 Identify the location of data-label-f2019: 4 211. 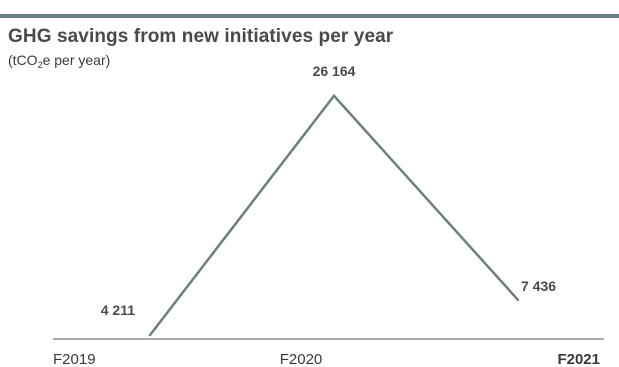
(118, 310).